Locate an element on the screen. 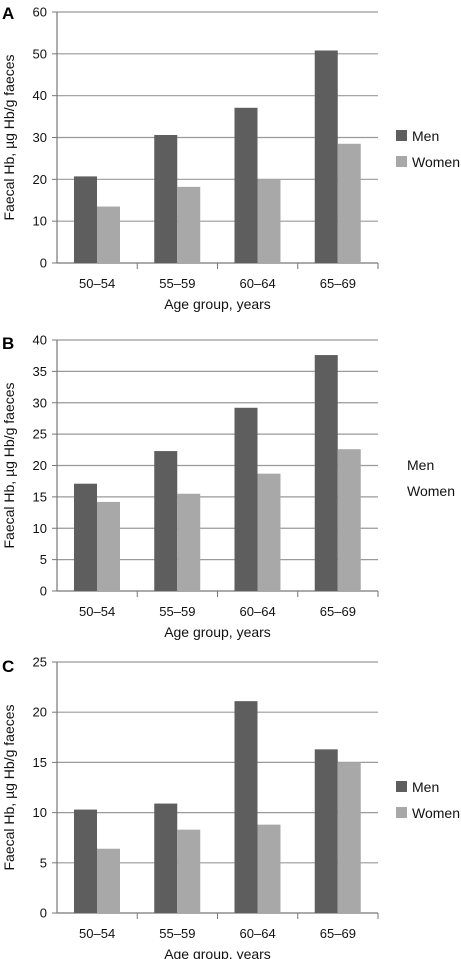  y-tick-label: 50 is located at coordinates (40, 53).